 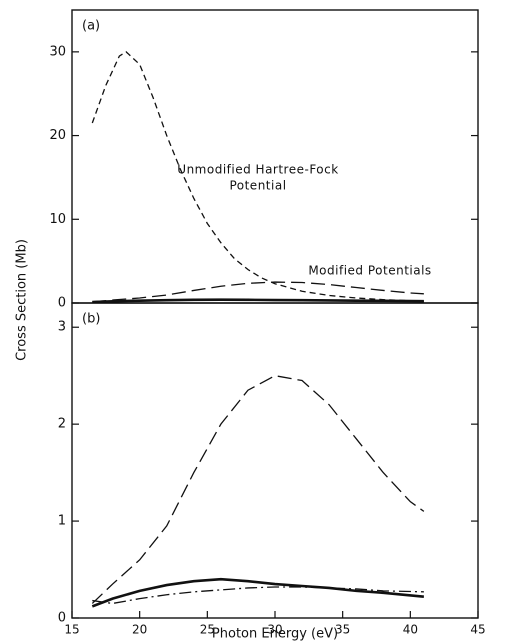 I want to click on x-tick-label: 30, so click(x=274, y=630).